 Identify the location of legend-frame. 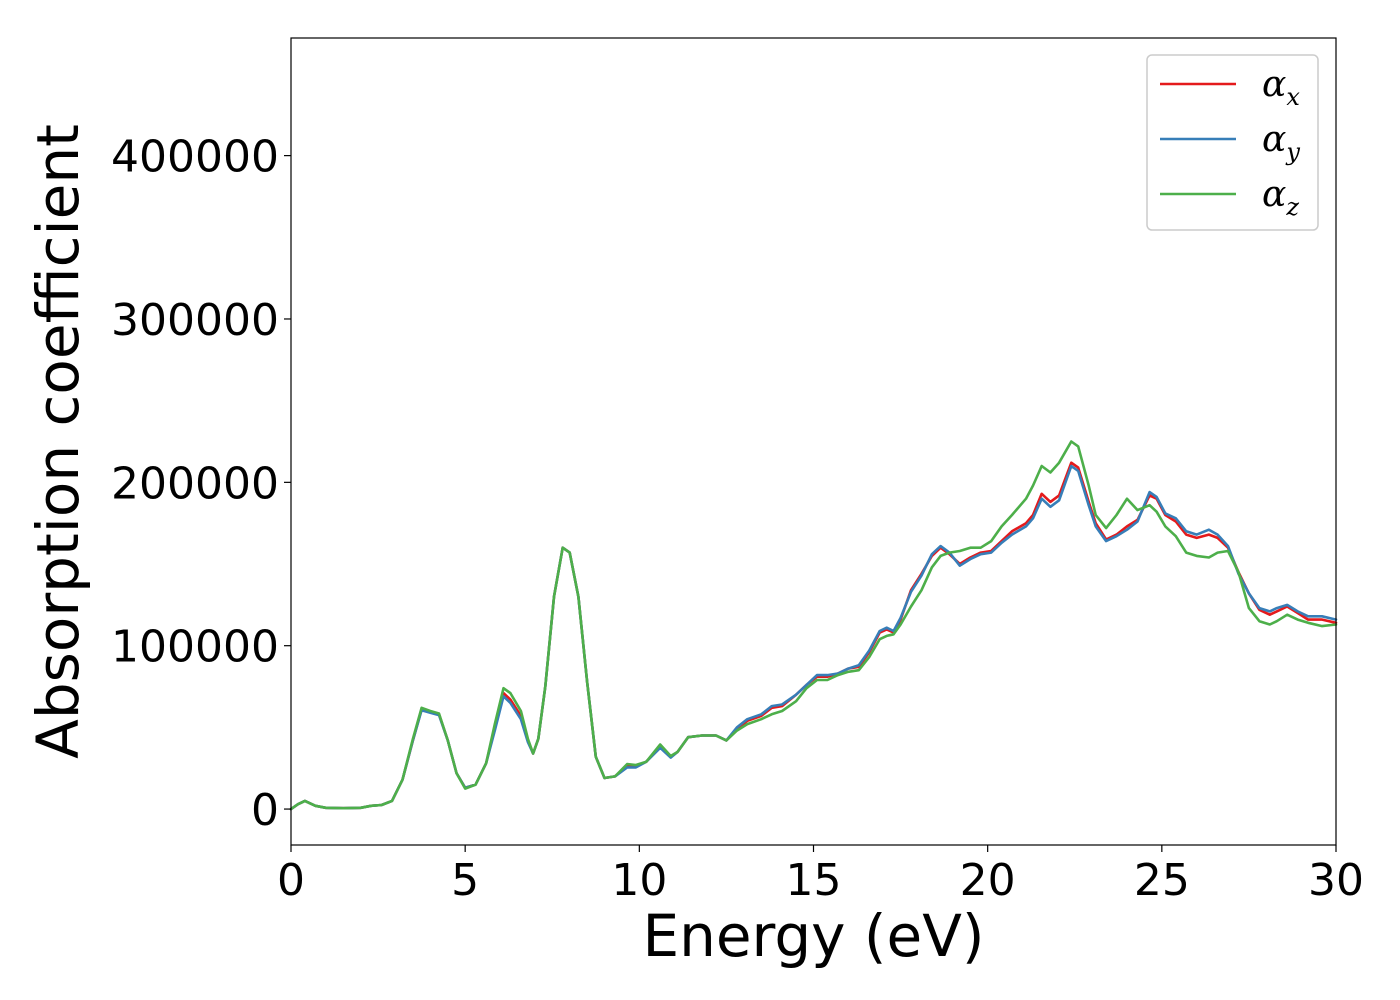
(1232, 142).